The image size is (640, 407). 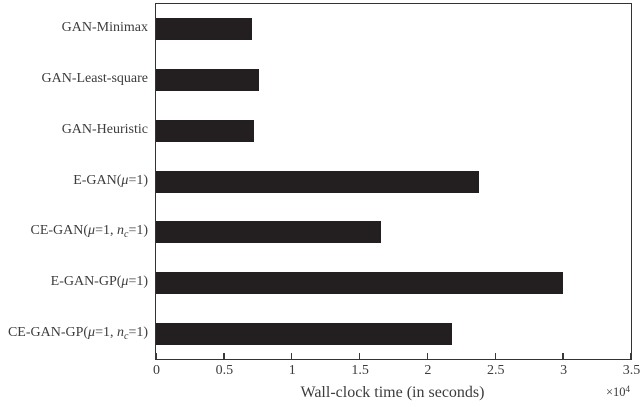 What do you see at coordinates (94, 79) in the screenshot?
I see `category-label: GAN-Least-square` at bounding box center [94, 79].